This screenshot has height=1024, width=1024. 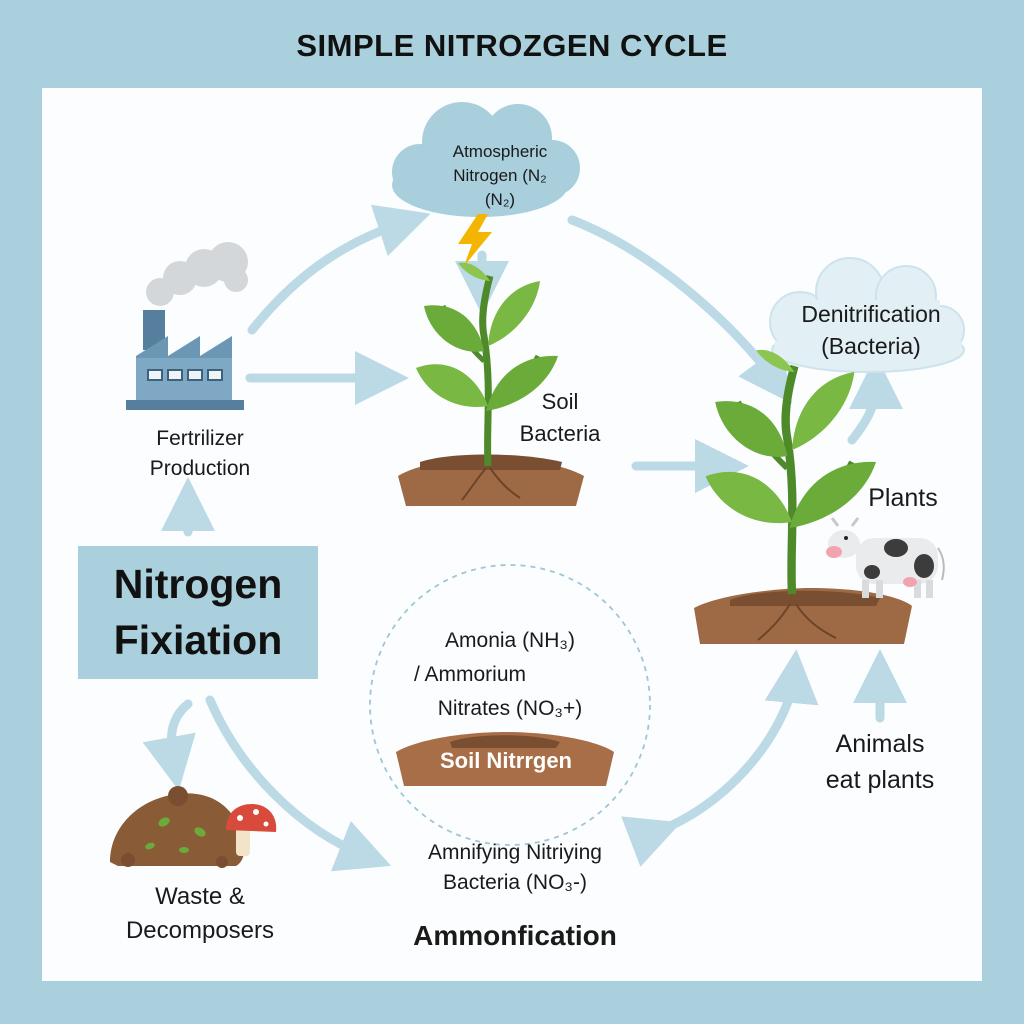 What do you see at coordinates (177, 827) in the screenshot?
I see `compost-icon` at bounding box center [177, 827].